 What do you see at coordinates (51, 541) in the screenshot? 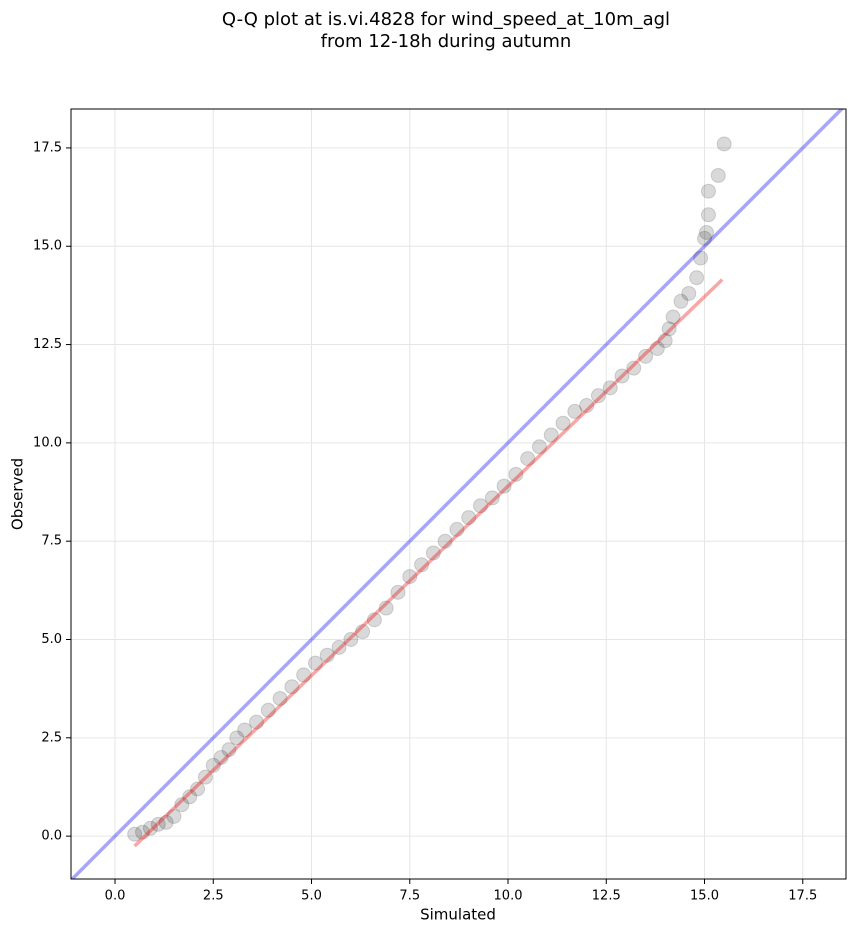
I see `y-tick-label: 7.5` at bounding box center [51, 541].